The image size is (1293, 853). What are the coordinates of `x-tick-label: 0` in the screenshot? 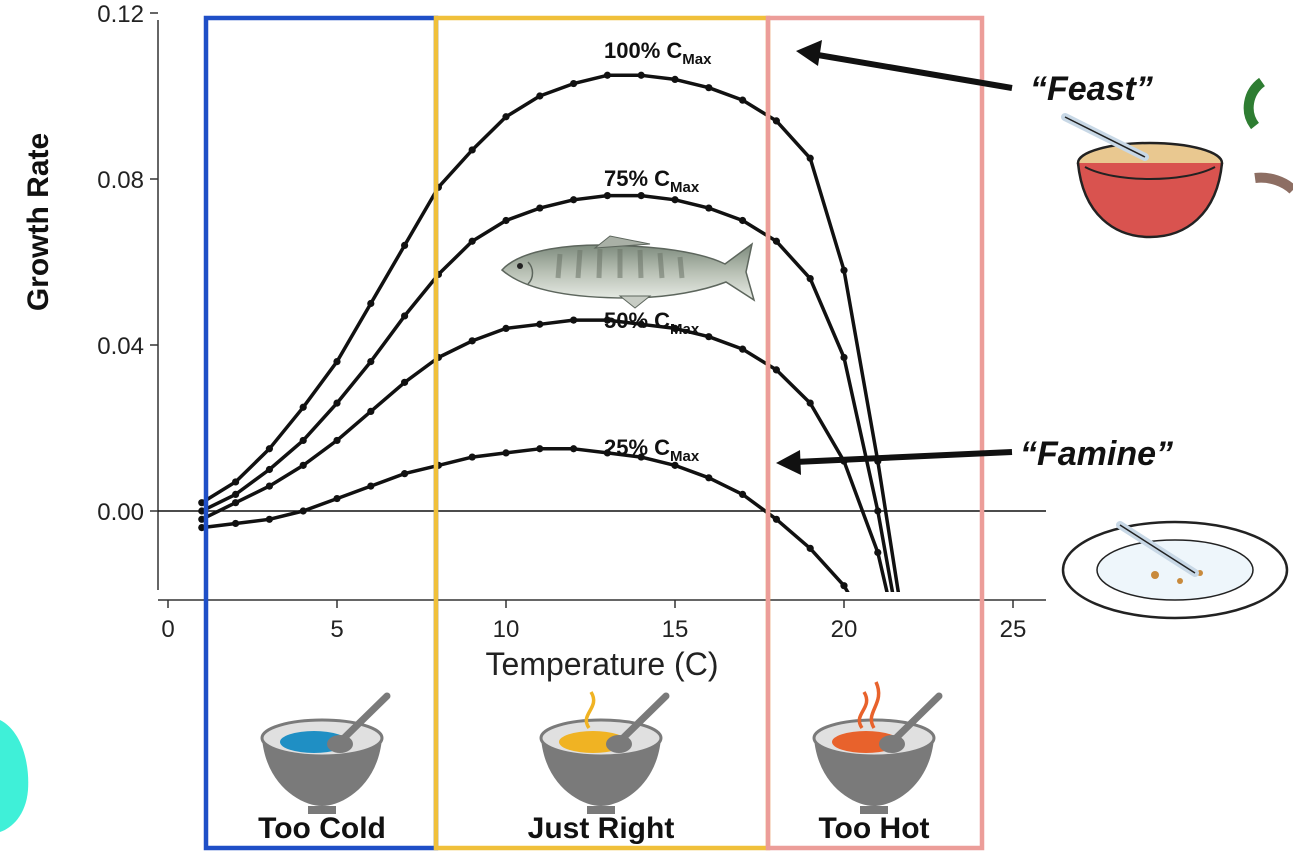 It's located at (167, 629).